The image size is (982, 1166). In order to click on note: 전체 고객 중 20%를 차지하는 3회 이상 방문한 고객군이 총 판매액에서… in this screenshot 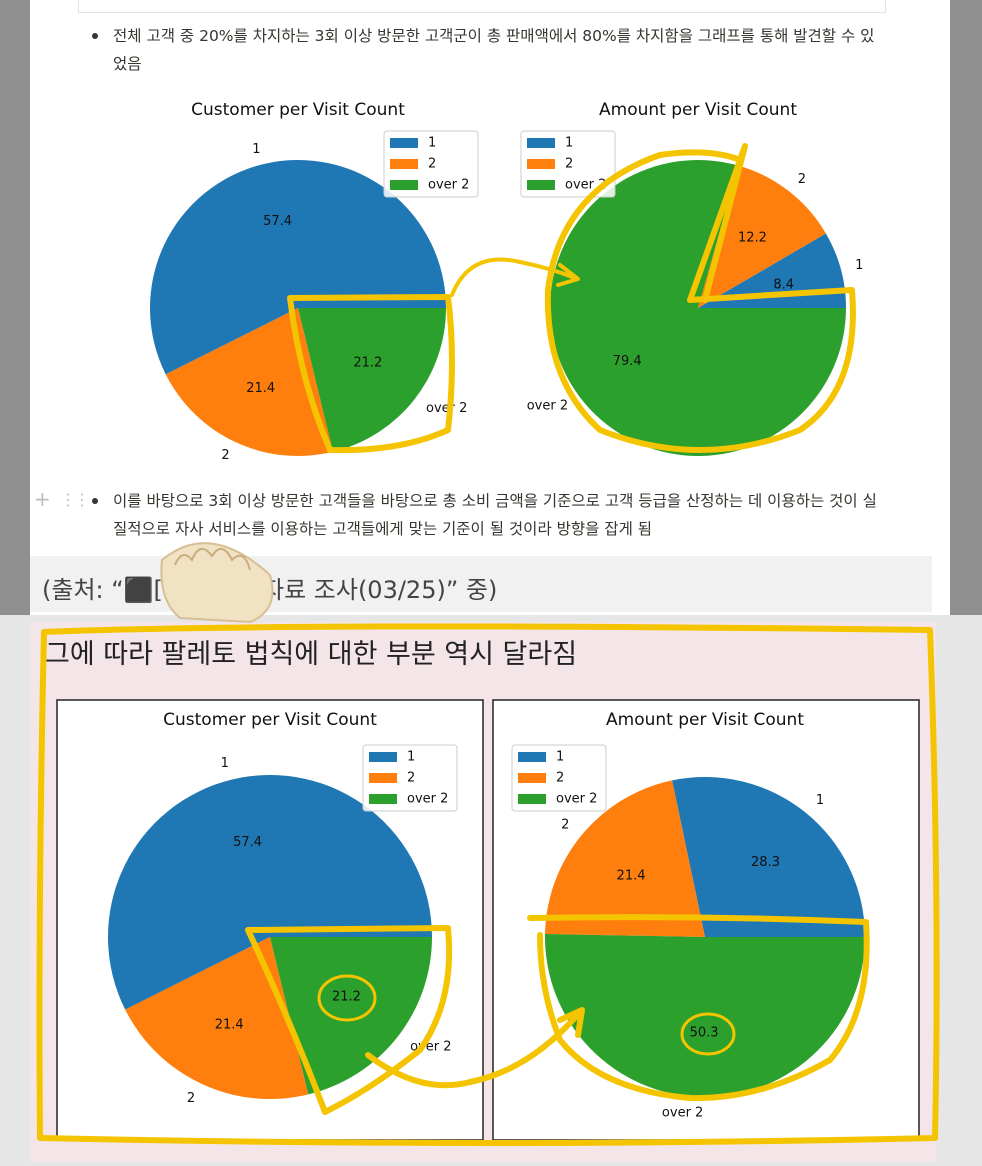, I will do `click(494, 50)`.